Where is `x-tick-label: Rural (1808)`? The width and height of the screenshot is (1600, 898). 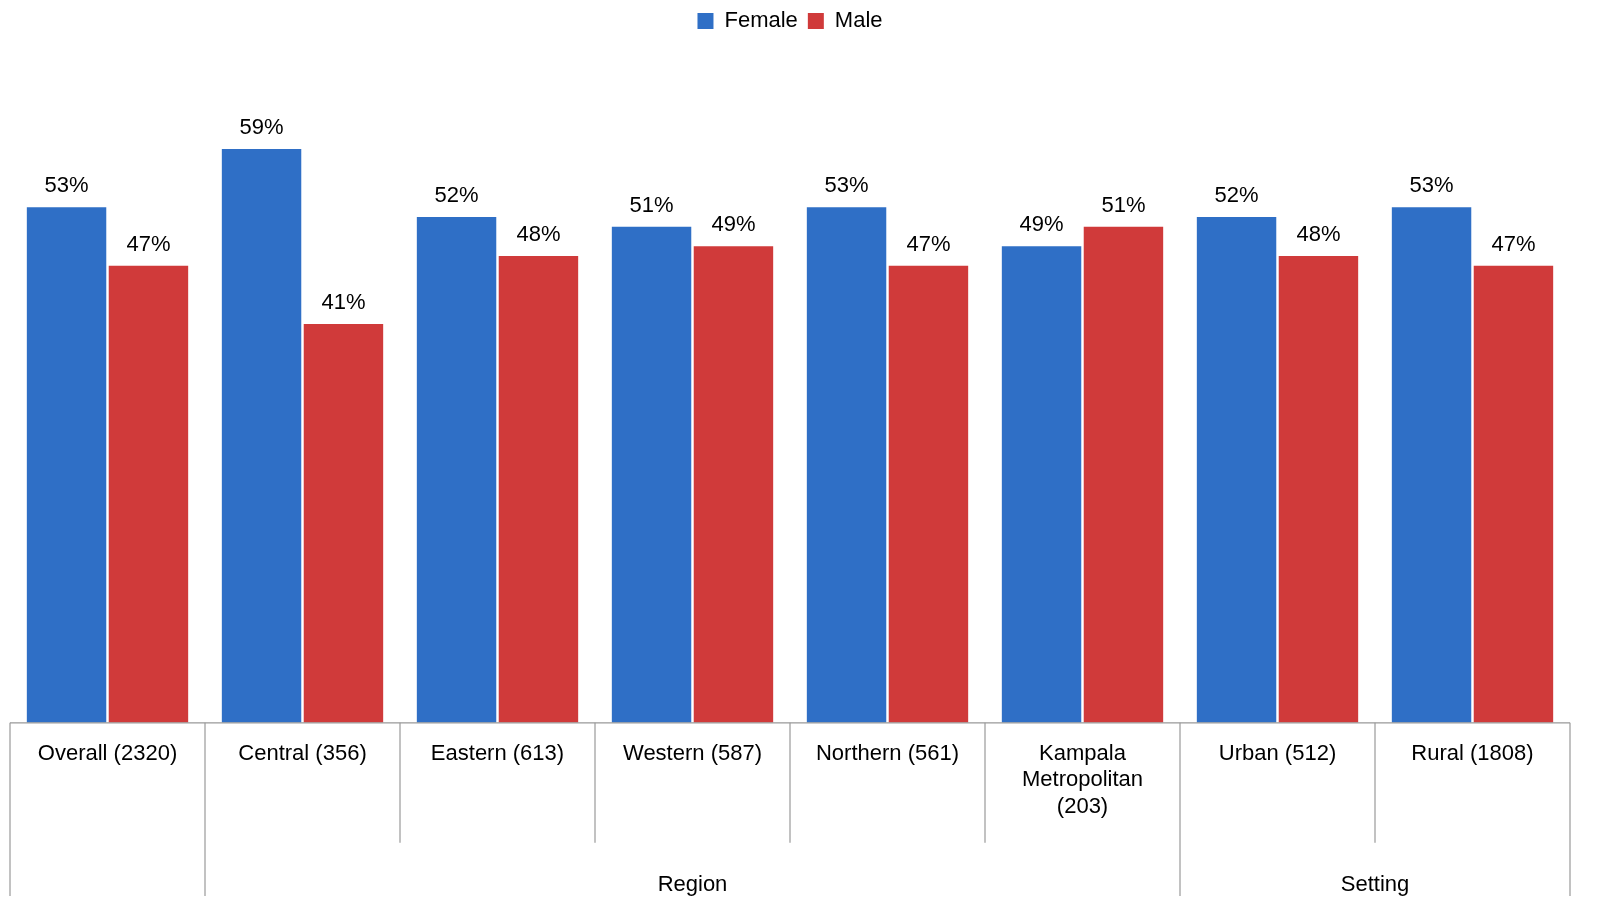 x-tick-label: Rural (1808) is located at coordinates (1472, 753).